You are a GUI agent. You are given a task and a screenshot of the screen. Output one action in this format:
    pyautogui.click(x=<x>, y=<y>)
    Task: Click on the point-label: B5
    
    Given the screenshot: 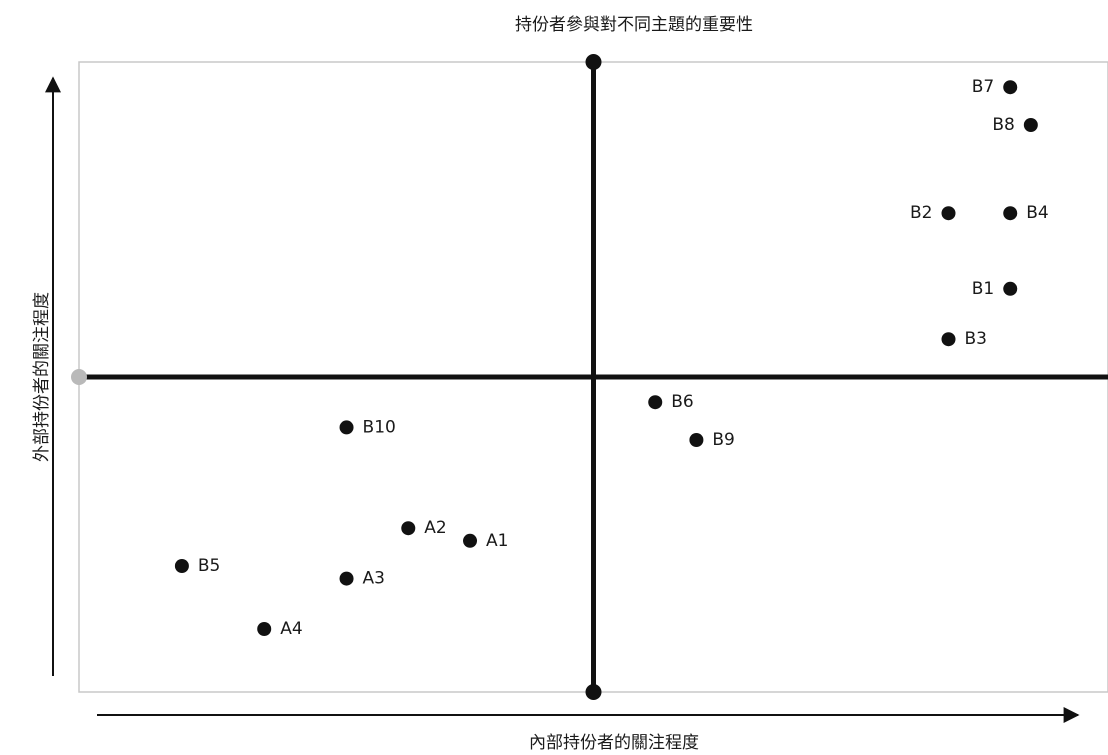 What is the action you would take?
    pyautogui.click(x=209, y=566)
    